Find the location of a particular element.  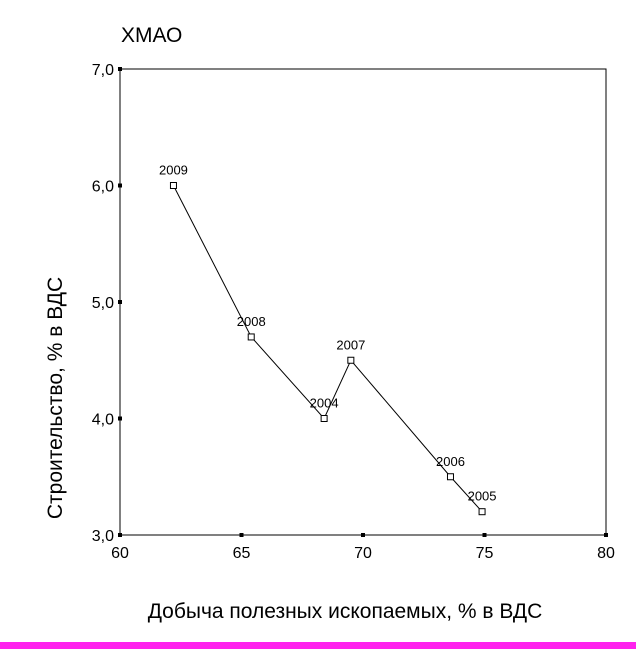

x-tick-label: 80 is located at coordinates (606, 553).